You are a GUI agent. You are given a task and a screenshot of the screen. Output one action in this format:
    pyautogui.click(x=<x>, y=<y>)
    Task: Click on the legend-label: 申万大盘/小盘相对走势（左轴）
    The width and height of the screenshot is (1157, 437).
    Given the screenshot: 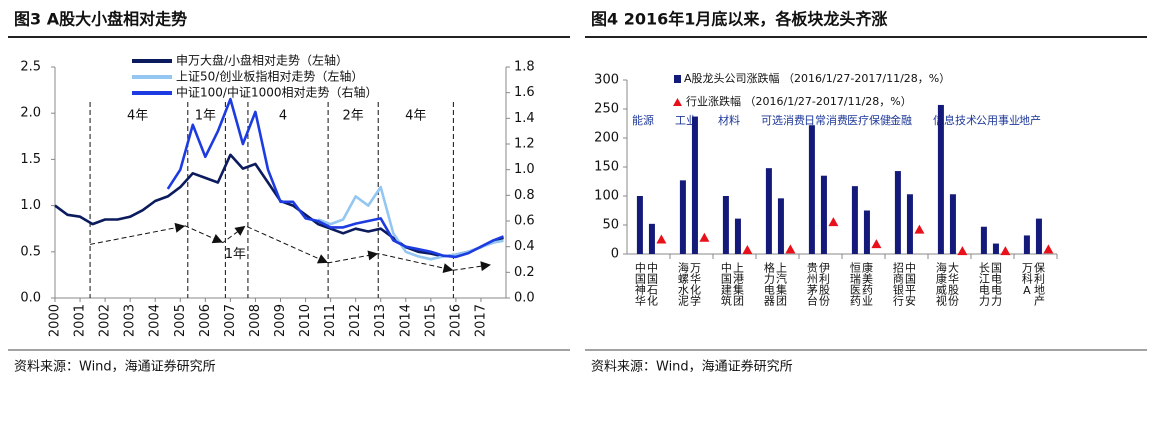 What is the action you would take?
    pyautogui.click(x=262, y=60)
    